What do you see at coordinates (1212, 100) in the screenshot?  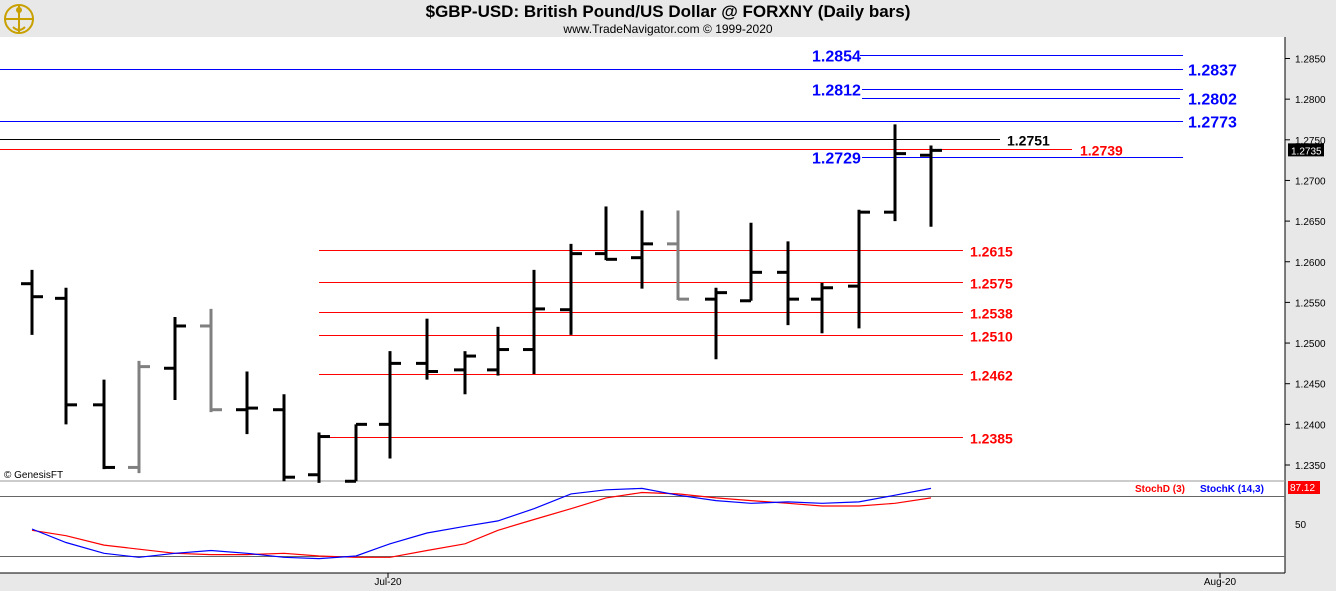 I see `level-label: 1.2802` at bounding box center [1212, 100].